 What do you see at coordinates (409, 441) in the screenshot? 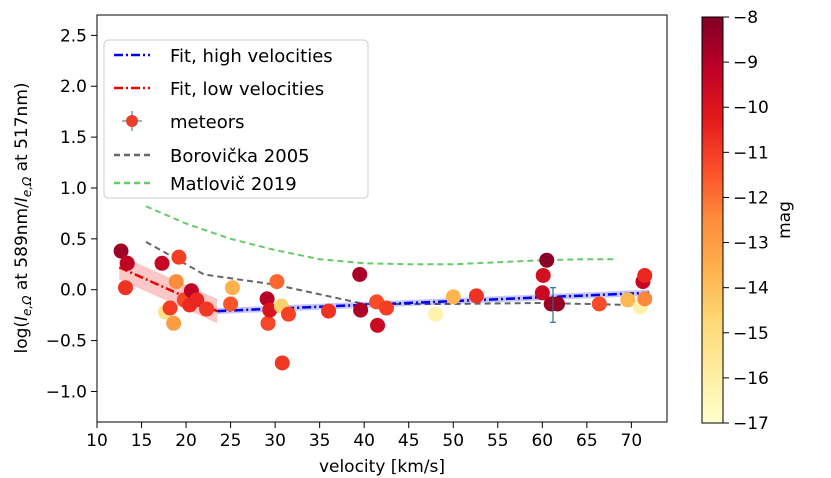
I see `x-tick-label: 45` at bounding box center [409, 441].